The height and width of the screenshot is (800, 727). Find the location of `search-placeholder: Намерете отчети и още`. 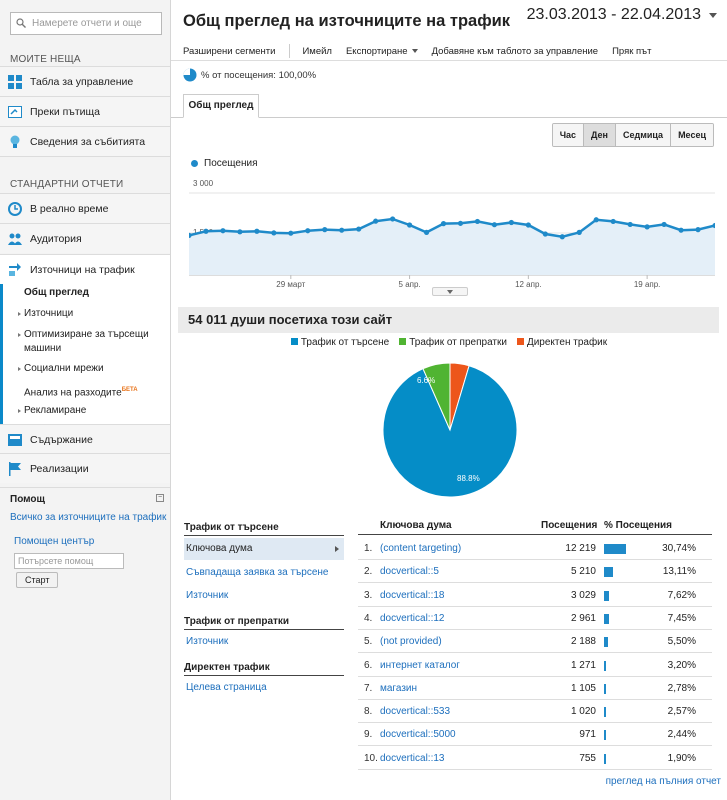

search-placeholder: Намерете отчети и още is located at coordinates (87, 23).